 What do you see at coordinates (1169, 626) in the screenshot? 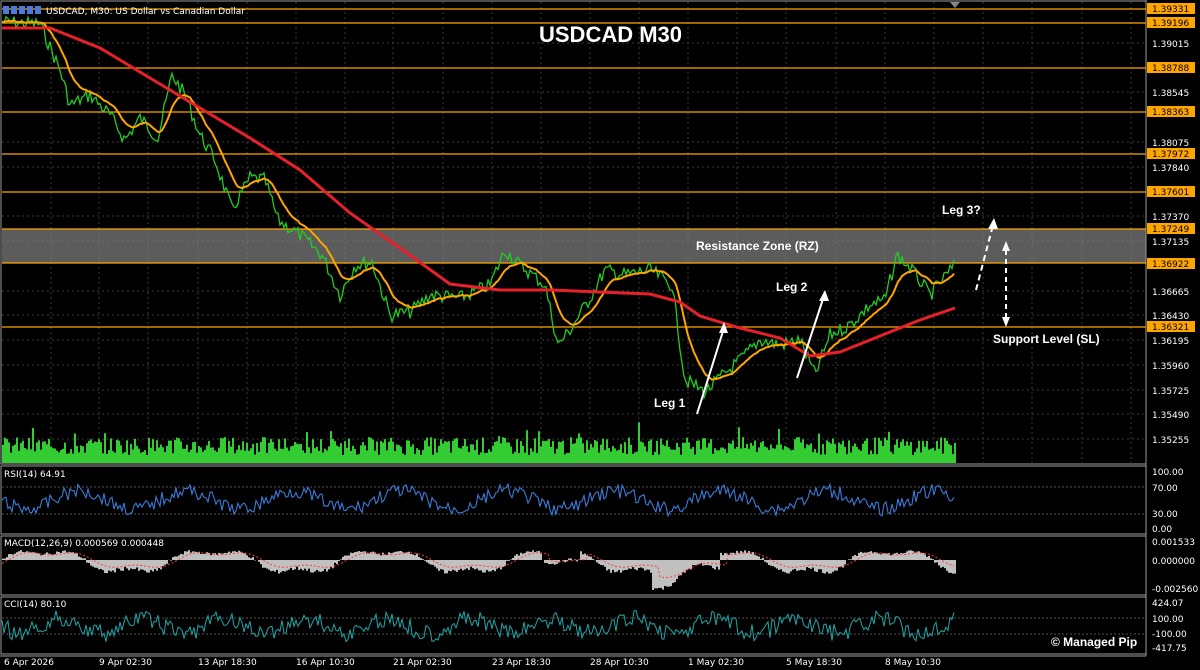
I see `cci-axis: 424.07 100.00 -100.00 -417.75` at bounding box center [1169, 626].